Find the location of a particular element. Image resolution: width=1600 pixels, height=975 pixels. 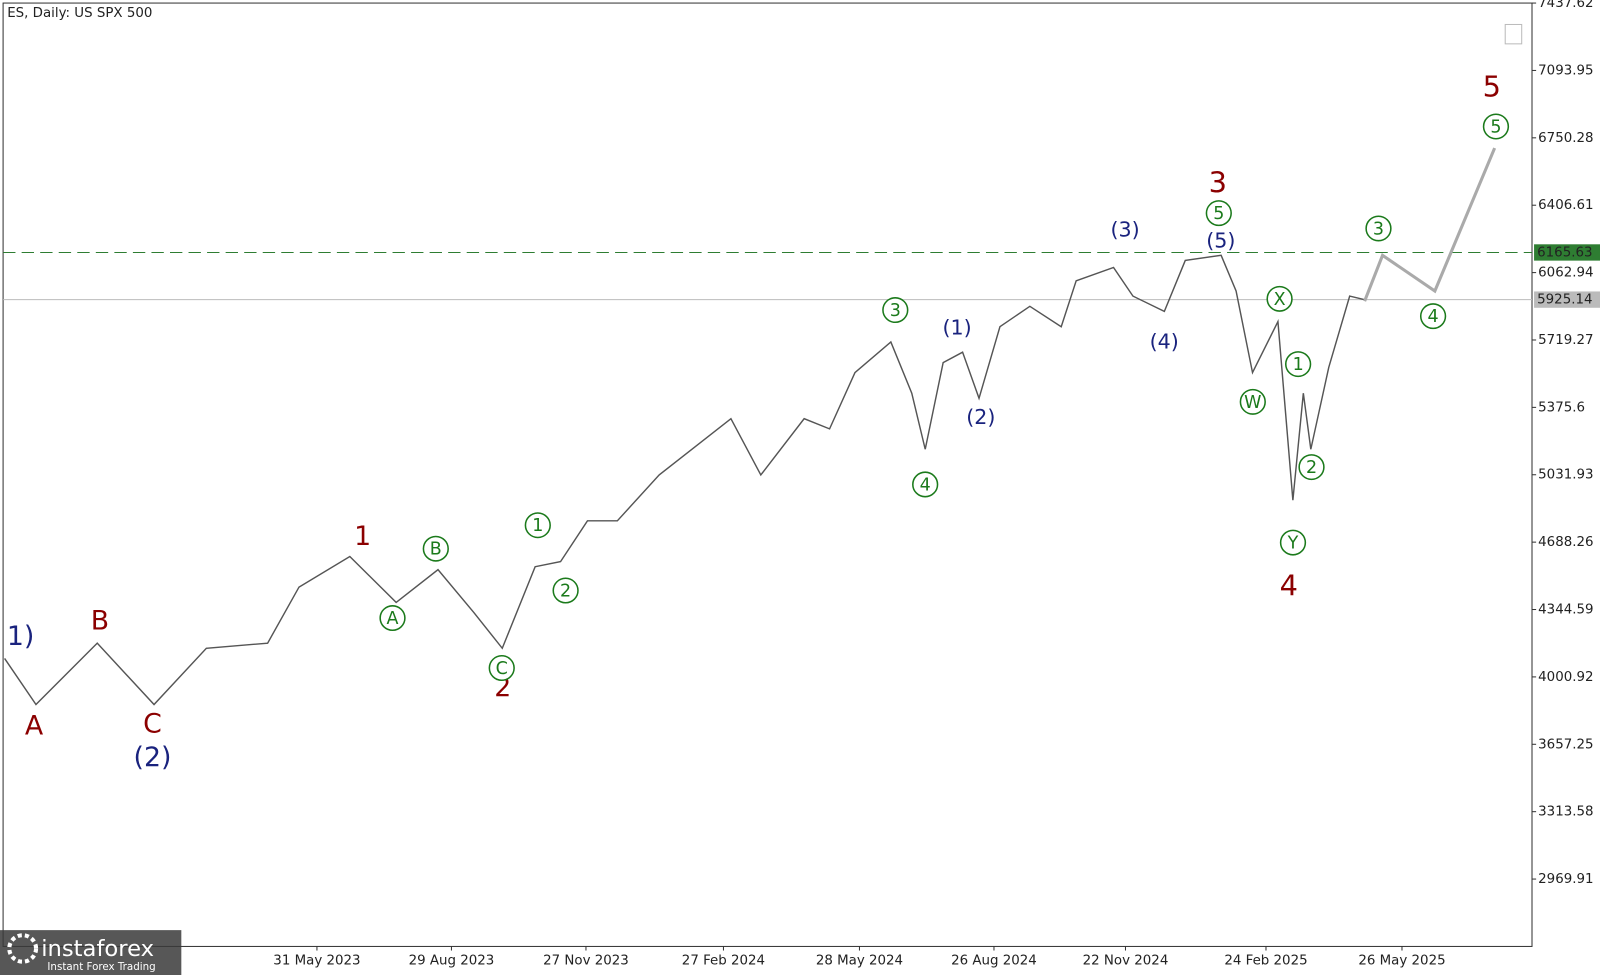

wave-label: (1) is located at coordinates (957, 327).